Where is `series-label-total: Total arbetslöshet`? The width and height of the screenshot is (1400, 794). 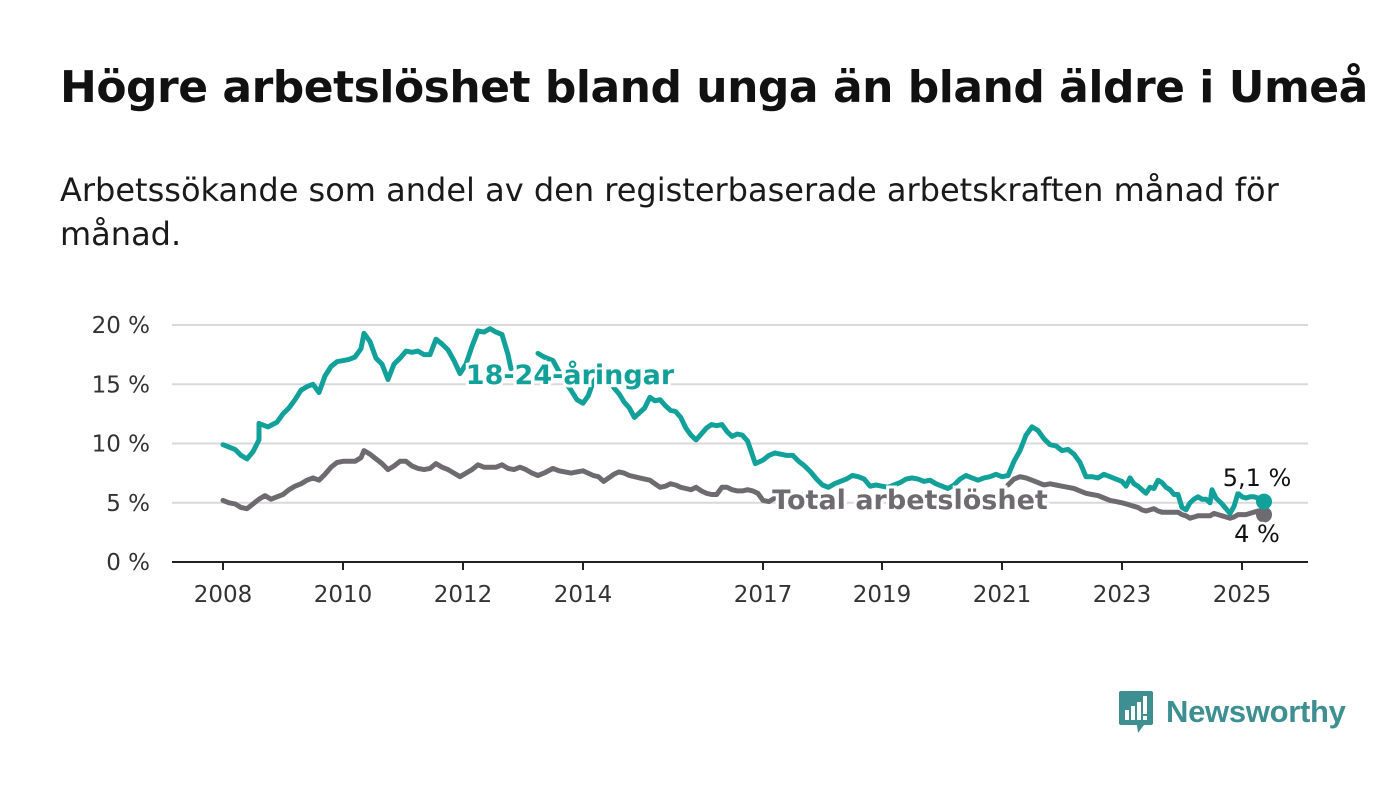 series-label-total: Total arbetslöshet is located at coordinates (910, 500).